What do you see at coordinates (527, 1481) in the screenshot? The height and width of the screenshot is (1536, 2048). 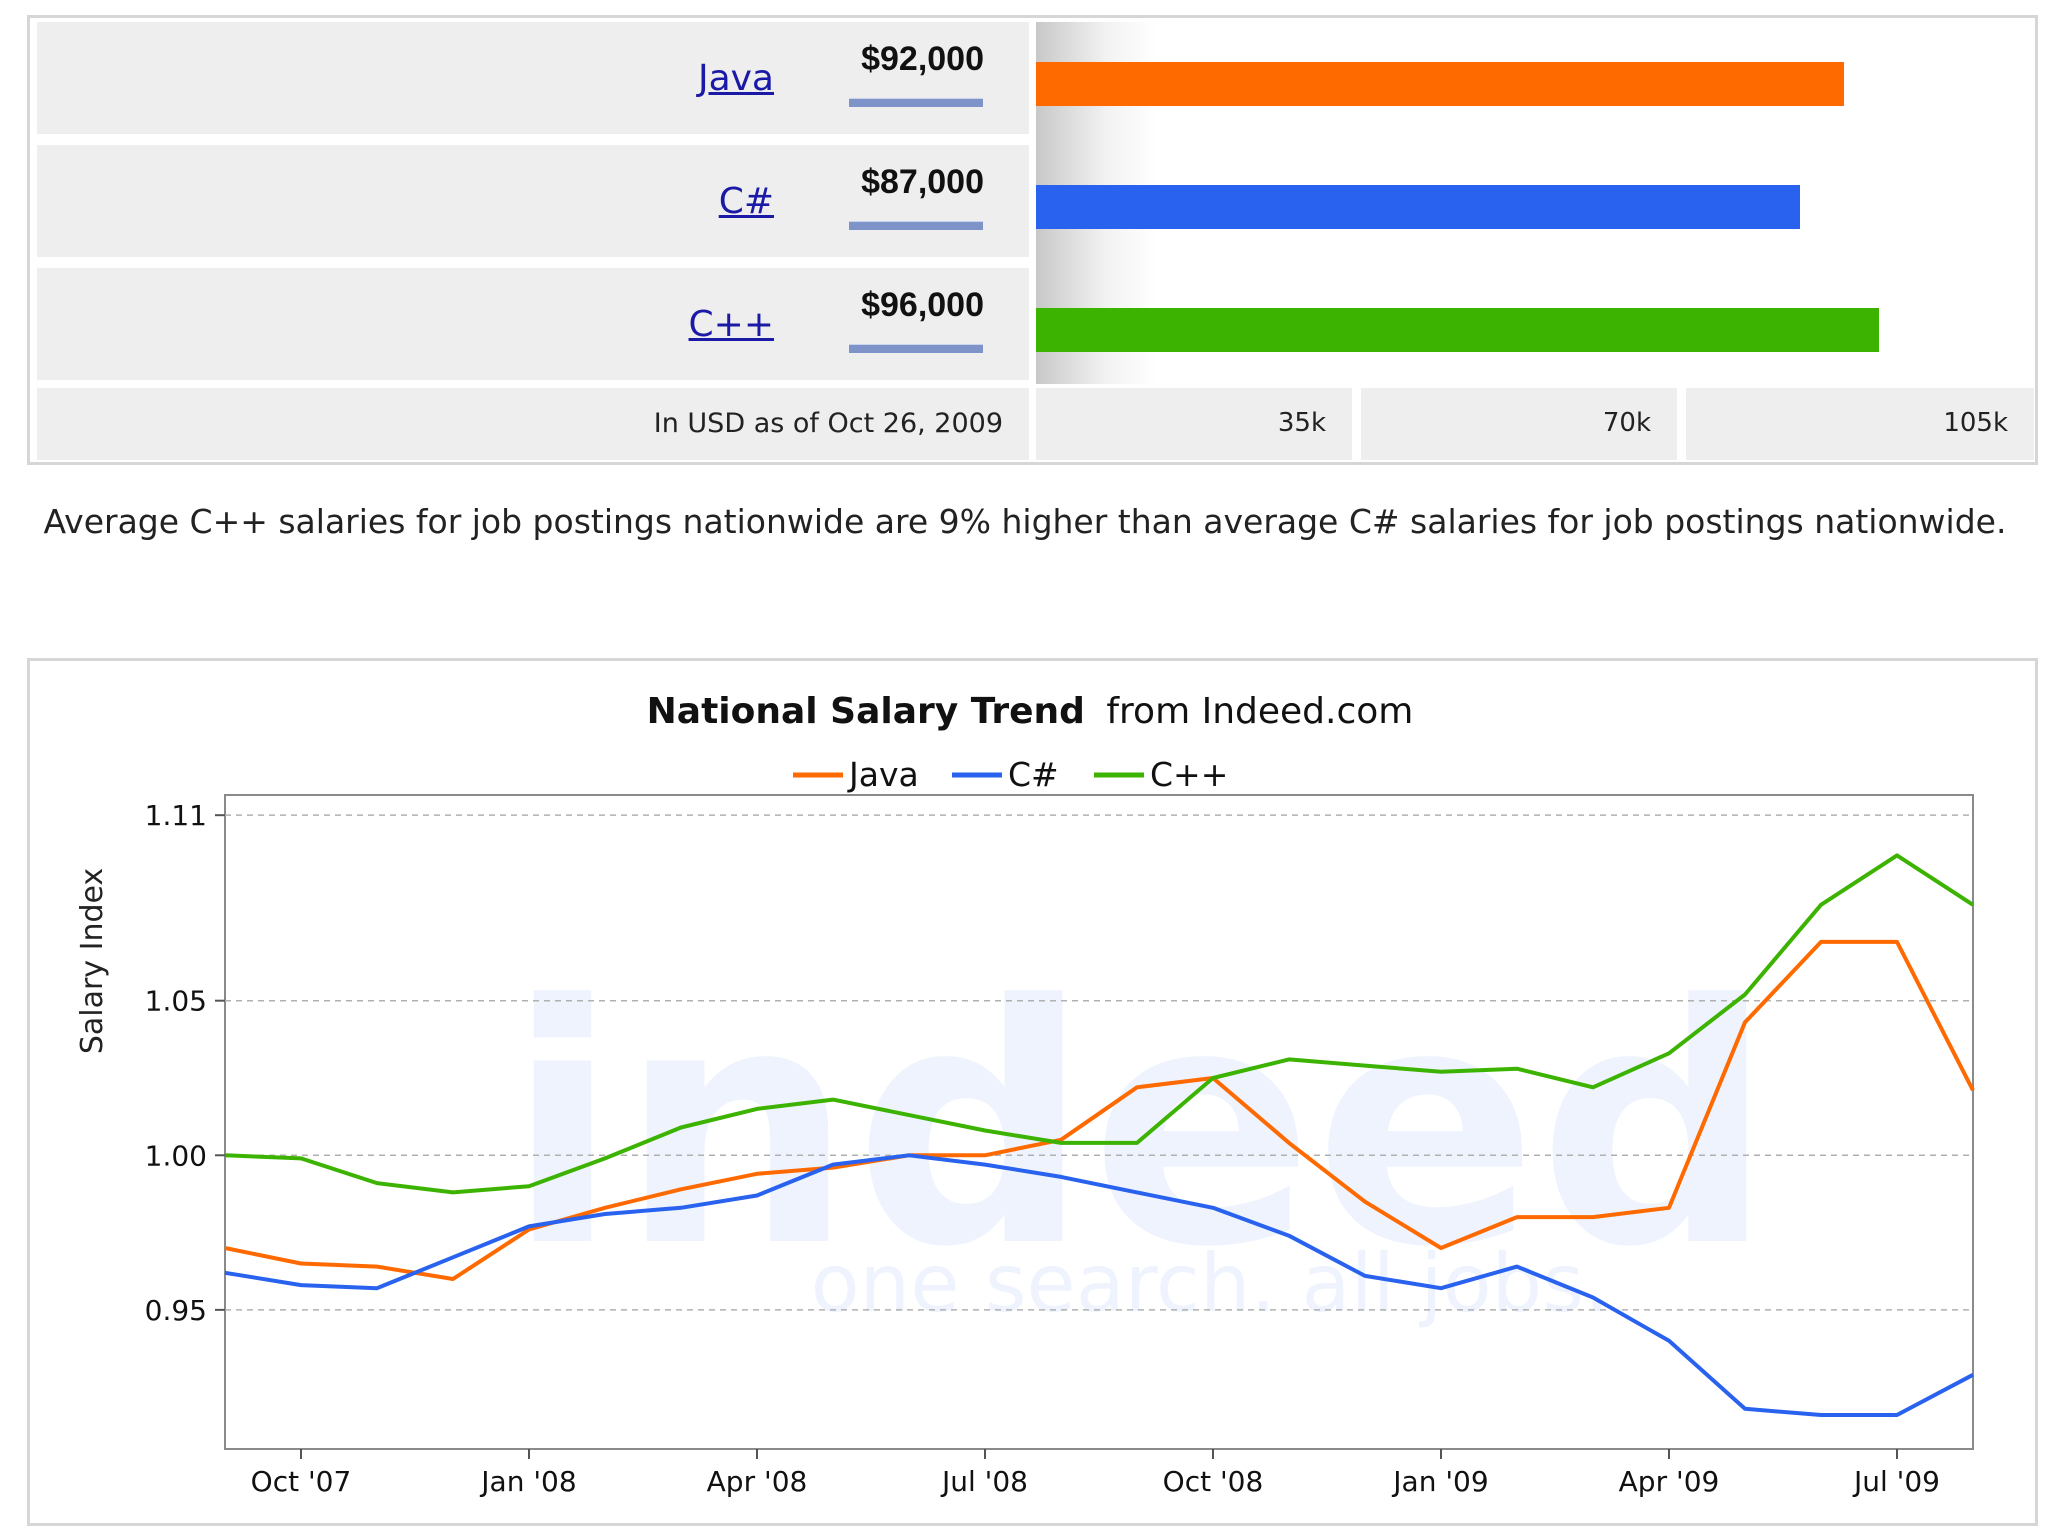 I see `x-tick-label: Jan '08` at bounding box center [527, 1481].